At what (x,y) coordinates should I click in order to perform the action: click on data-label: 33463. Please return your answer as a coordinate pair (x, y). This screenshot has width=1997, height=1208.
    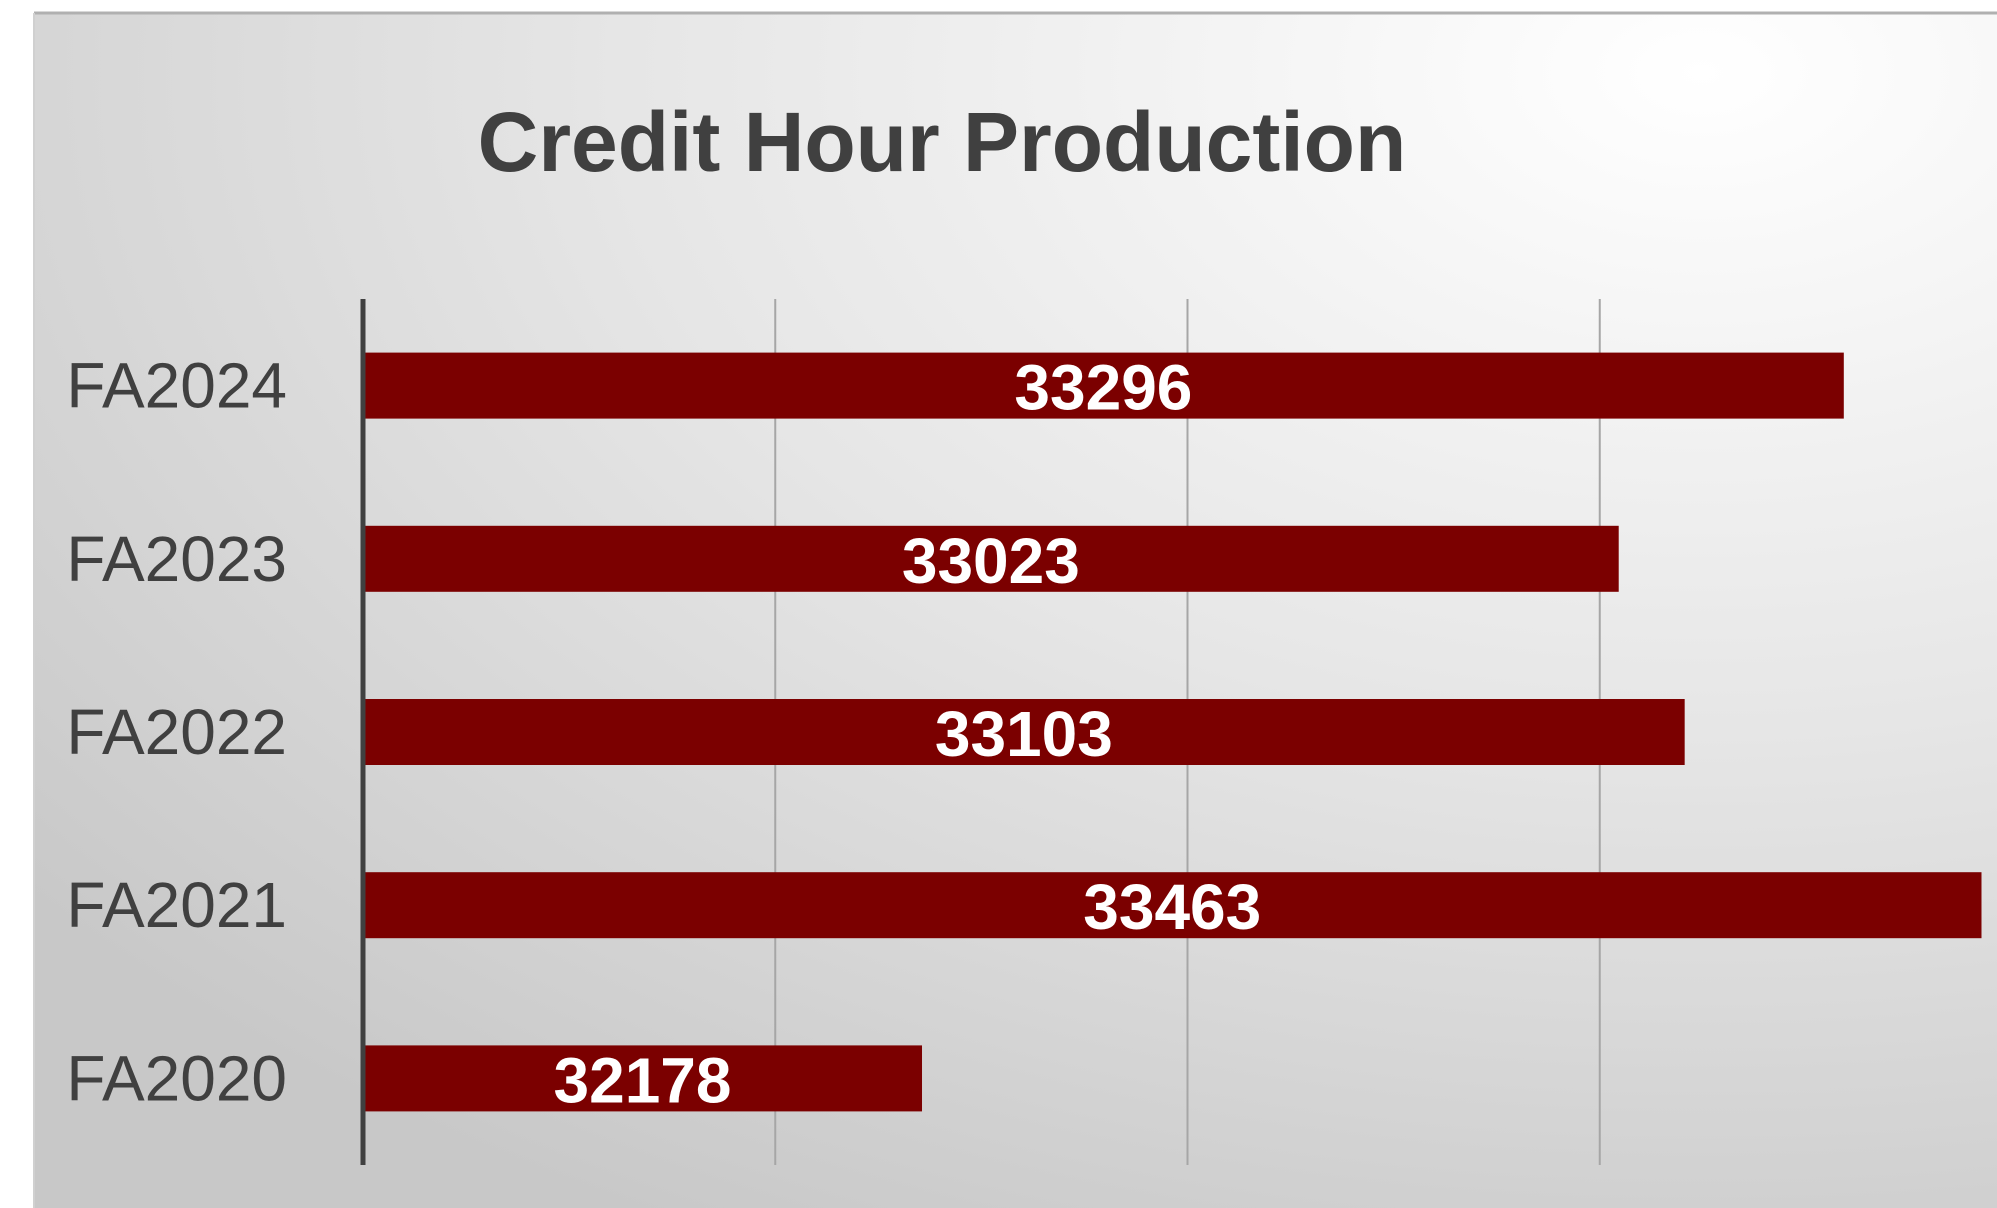
    Looking at the image, I should click on (1172, 907).